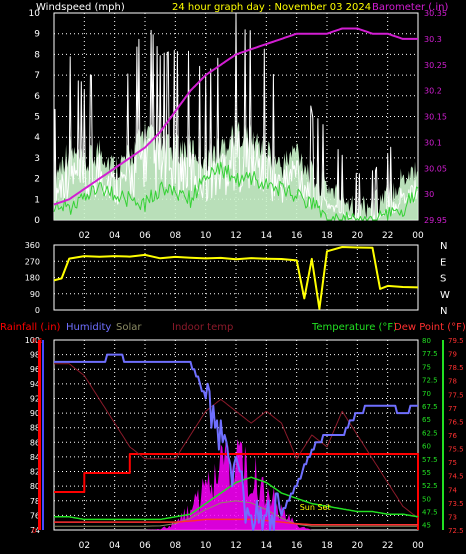  What do you see at coordinates (35, 472) in the screenshot?
I see `y-tick-label: 82` at bounding box center [35, 472].